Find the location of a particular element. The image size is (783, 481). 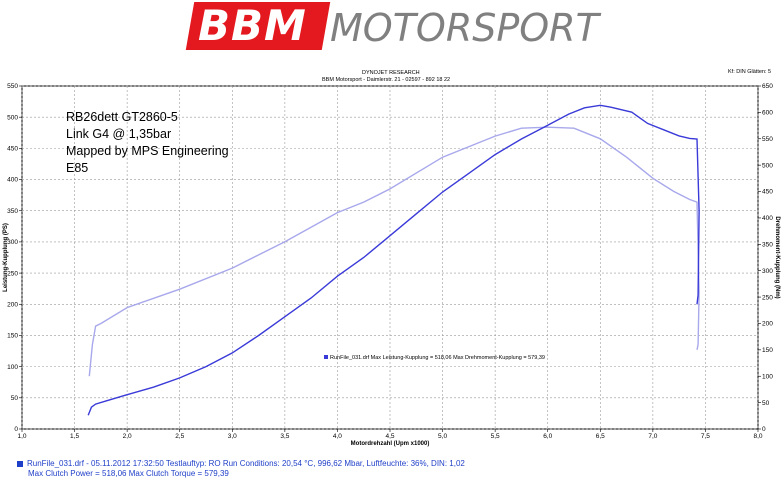

x-tick-label: 5,0 is located at coordinates (442, 436).